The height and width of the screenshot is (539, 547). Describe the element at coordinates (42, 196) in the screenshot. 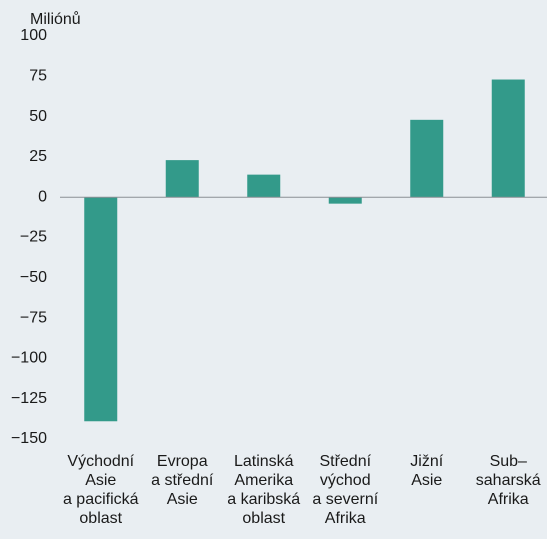

I see `y-tick-label: 0` at that location.